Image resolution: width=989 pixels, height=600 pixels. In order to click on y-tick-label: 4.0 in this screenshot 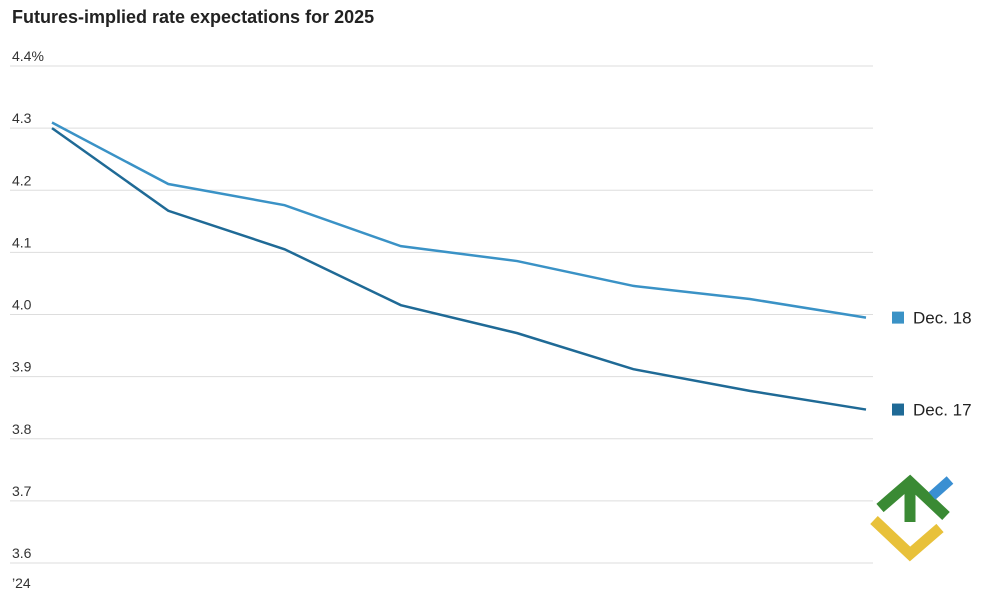, I will do `click(22, 305)`.